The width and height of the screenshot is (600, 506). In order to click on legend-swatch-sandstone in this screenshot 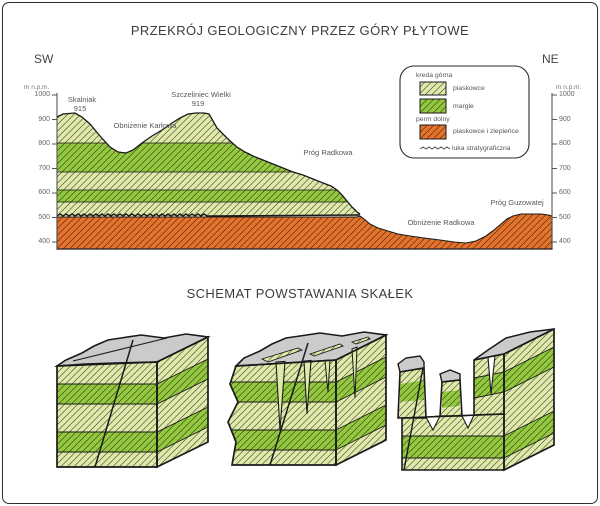, I will do `click(433, 88)`.